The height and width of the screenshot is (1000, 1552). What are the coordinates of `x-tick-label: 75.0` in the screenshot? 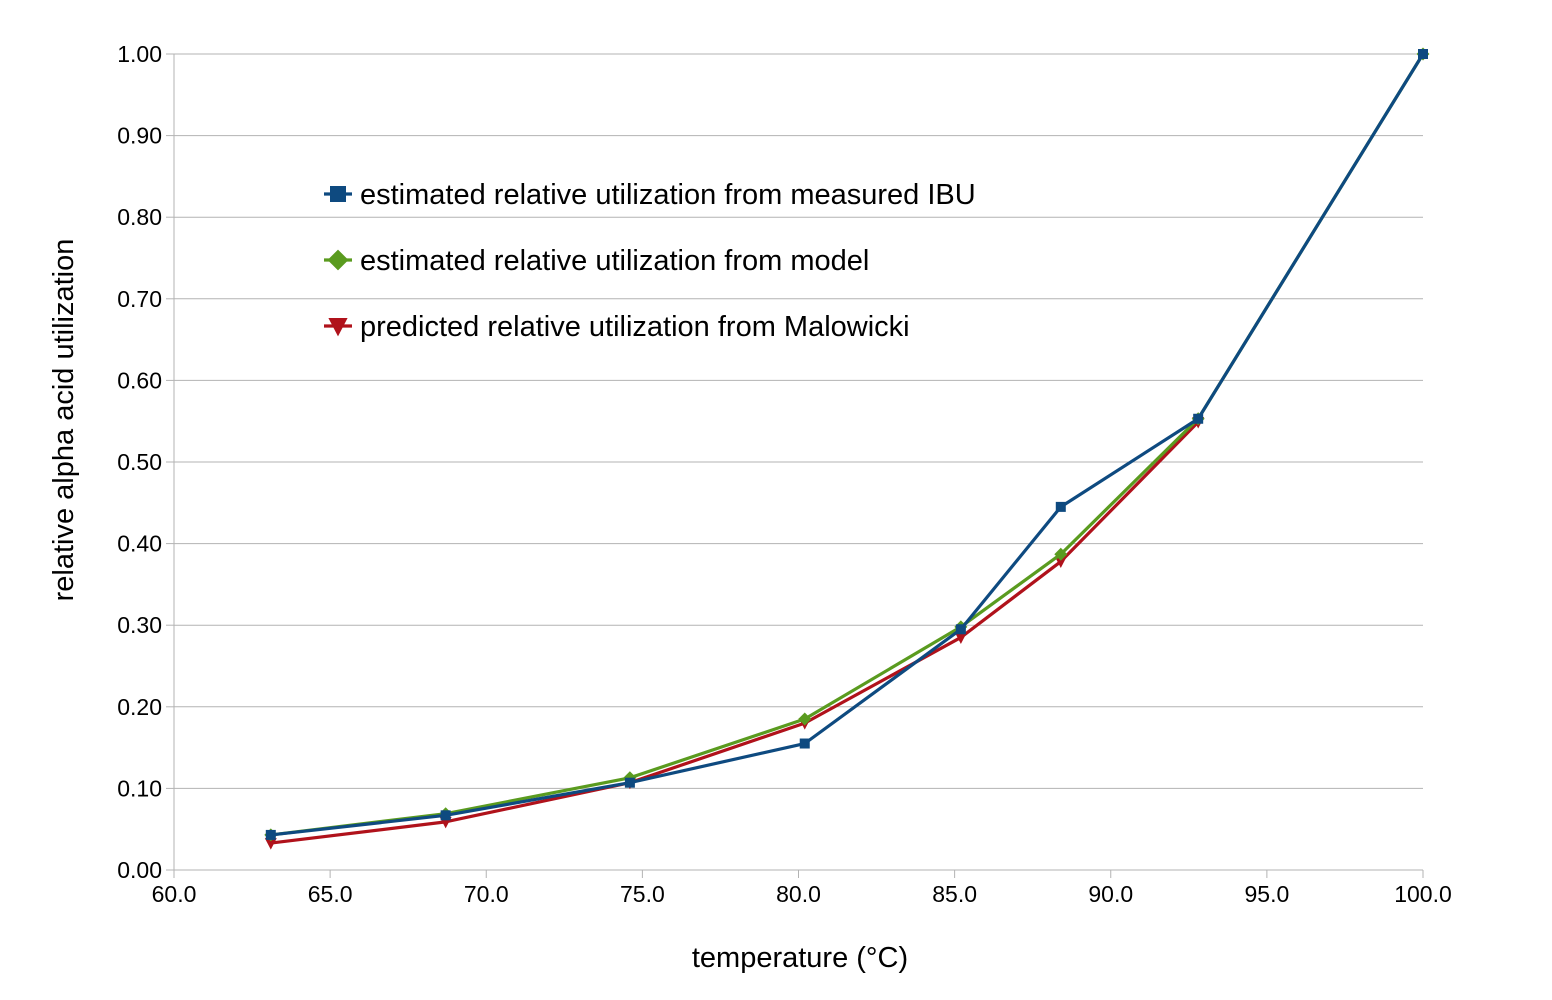 It's located at (642, 894).